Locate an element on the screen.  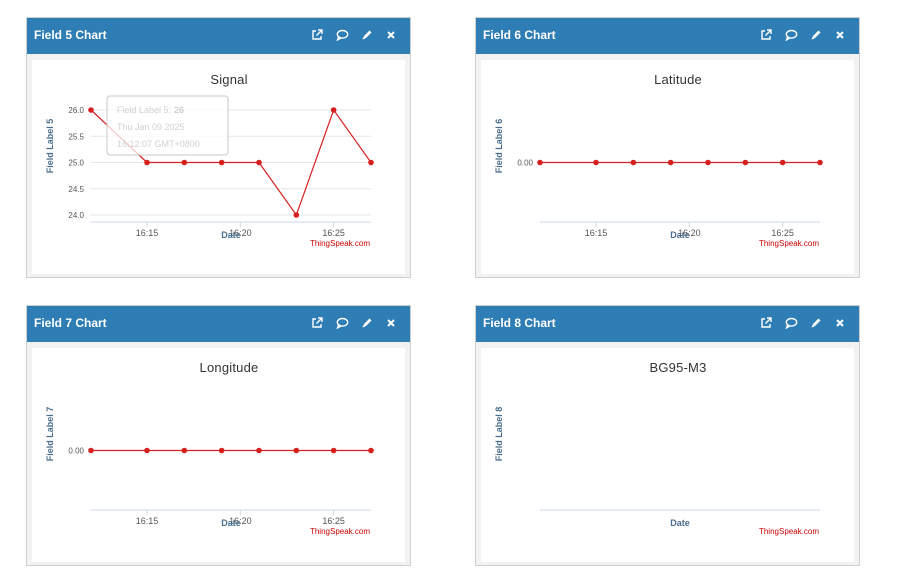
y-tick-label: 26.0 is located at coordinates (76, 110).